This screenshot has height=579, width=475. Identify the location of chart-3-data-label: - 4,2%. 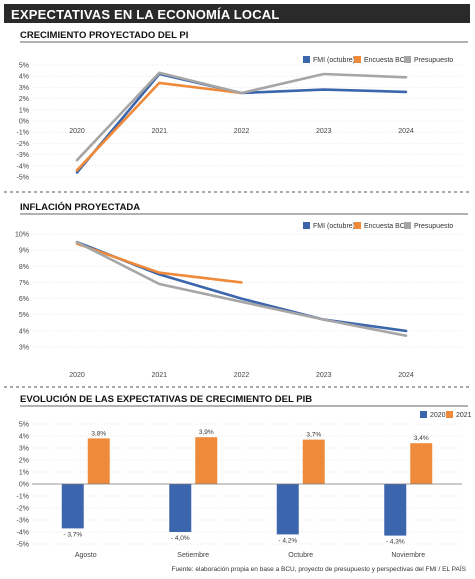
(287, 540).